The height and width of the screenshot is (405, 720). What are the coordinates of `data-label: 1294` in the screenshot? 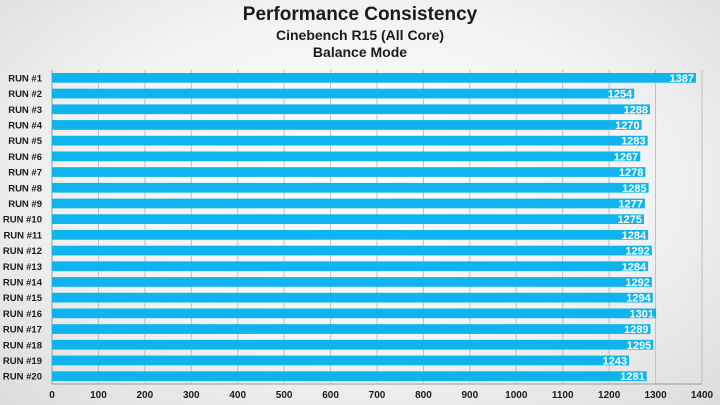 It's located at (638, 299).